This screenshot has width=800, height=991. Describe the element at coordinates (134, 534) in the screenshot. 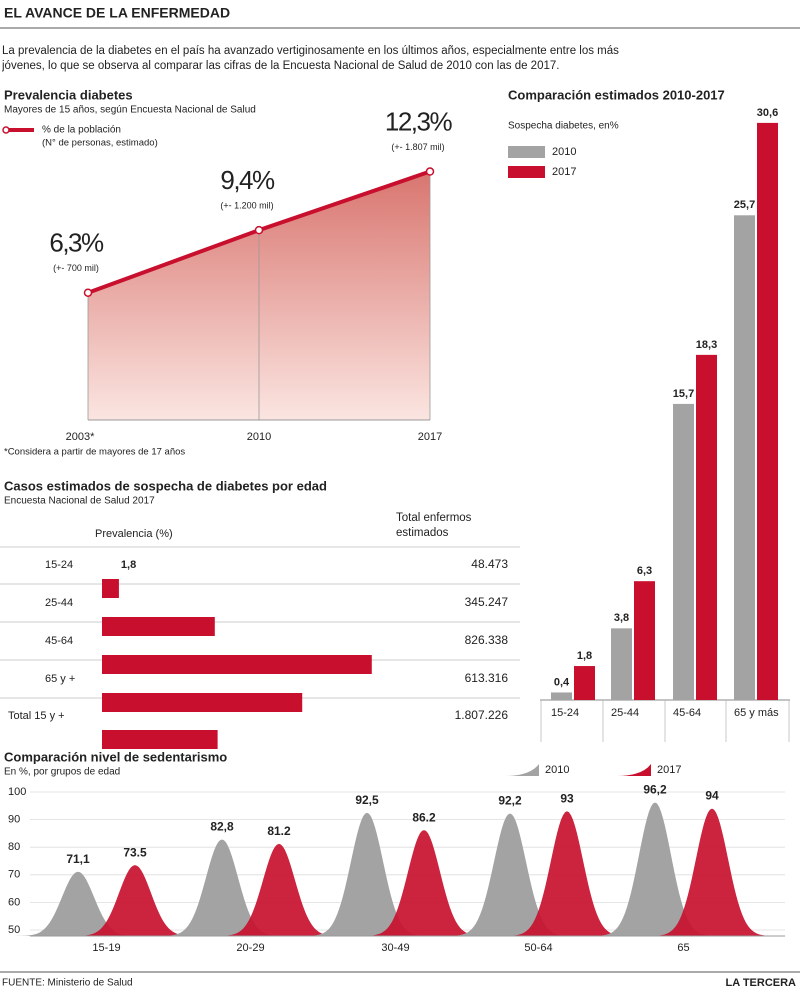

I see `column-header: Prevalencia (%)` at that location.